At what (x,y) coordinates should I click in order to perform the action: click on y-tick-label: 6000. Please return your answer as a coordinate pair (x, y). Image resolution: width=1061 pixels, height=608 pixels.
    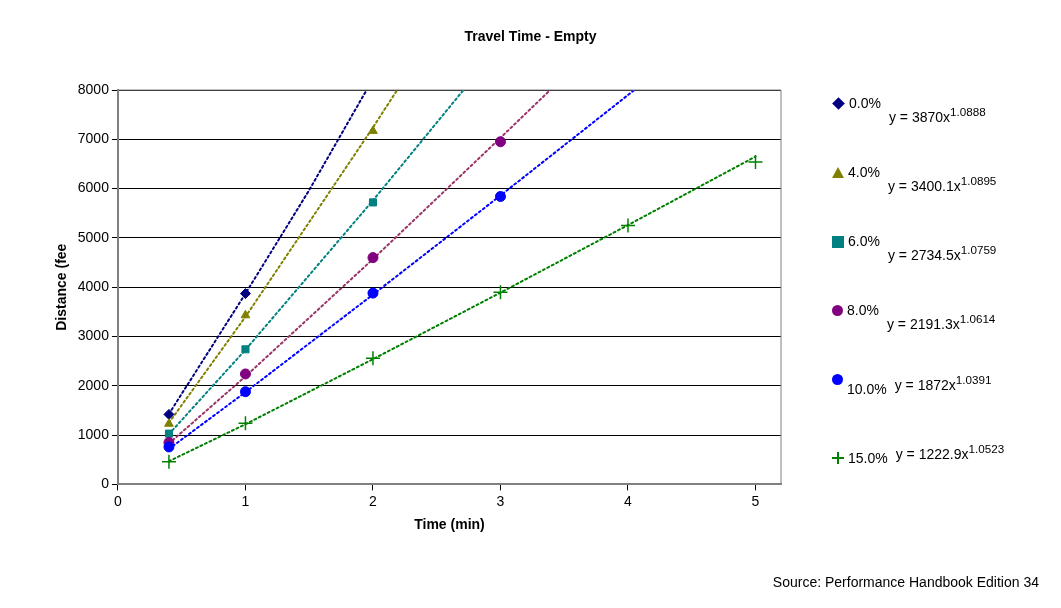
    Looking at the image, I should click on (93, 187).